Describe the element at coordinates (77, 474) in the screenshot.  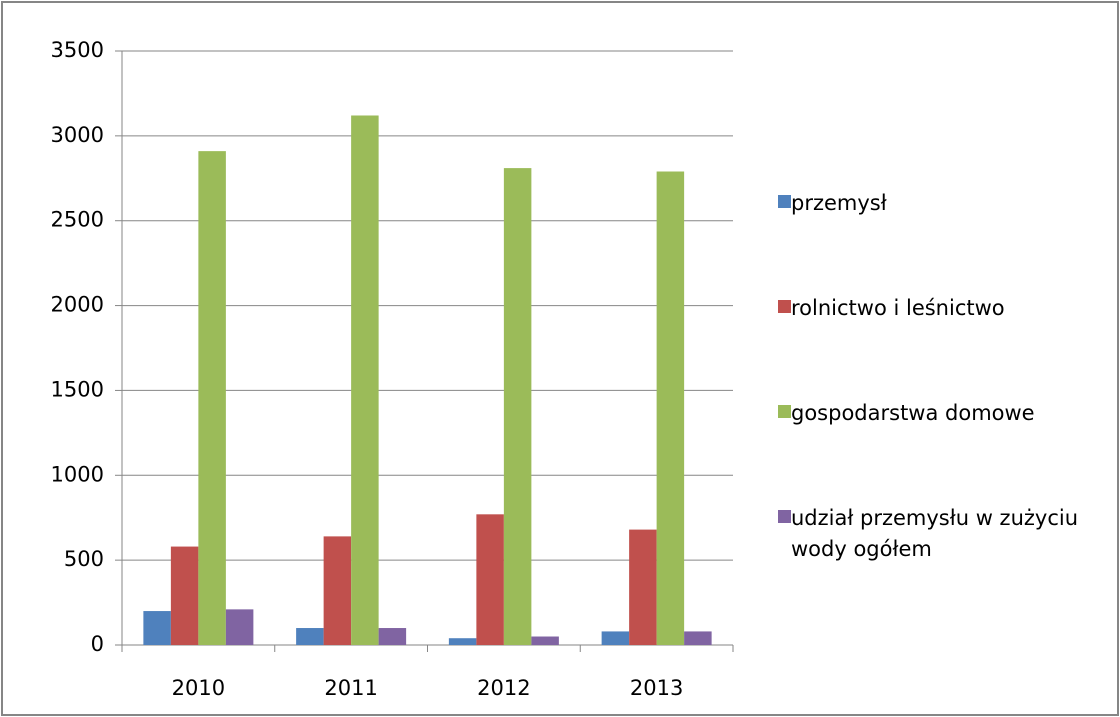
I see `y-tick-label: 1000` at that location.